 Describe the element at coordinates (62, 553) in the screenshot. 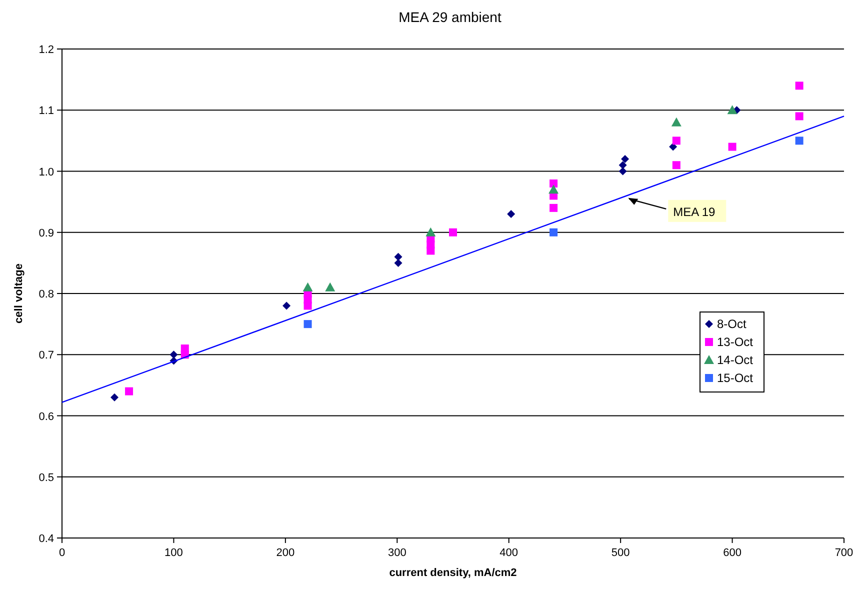

I see `x-tick-label: 0` at that location.